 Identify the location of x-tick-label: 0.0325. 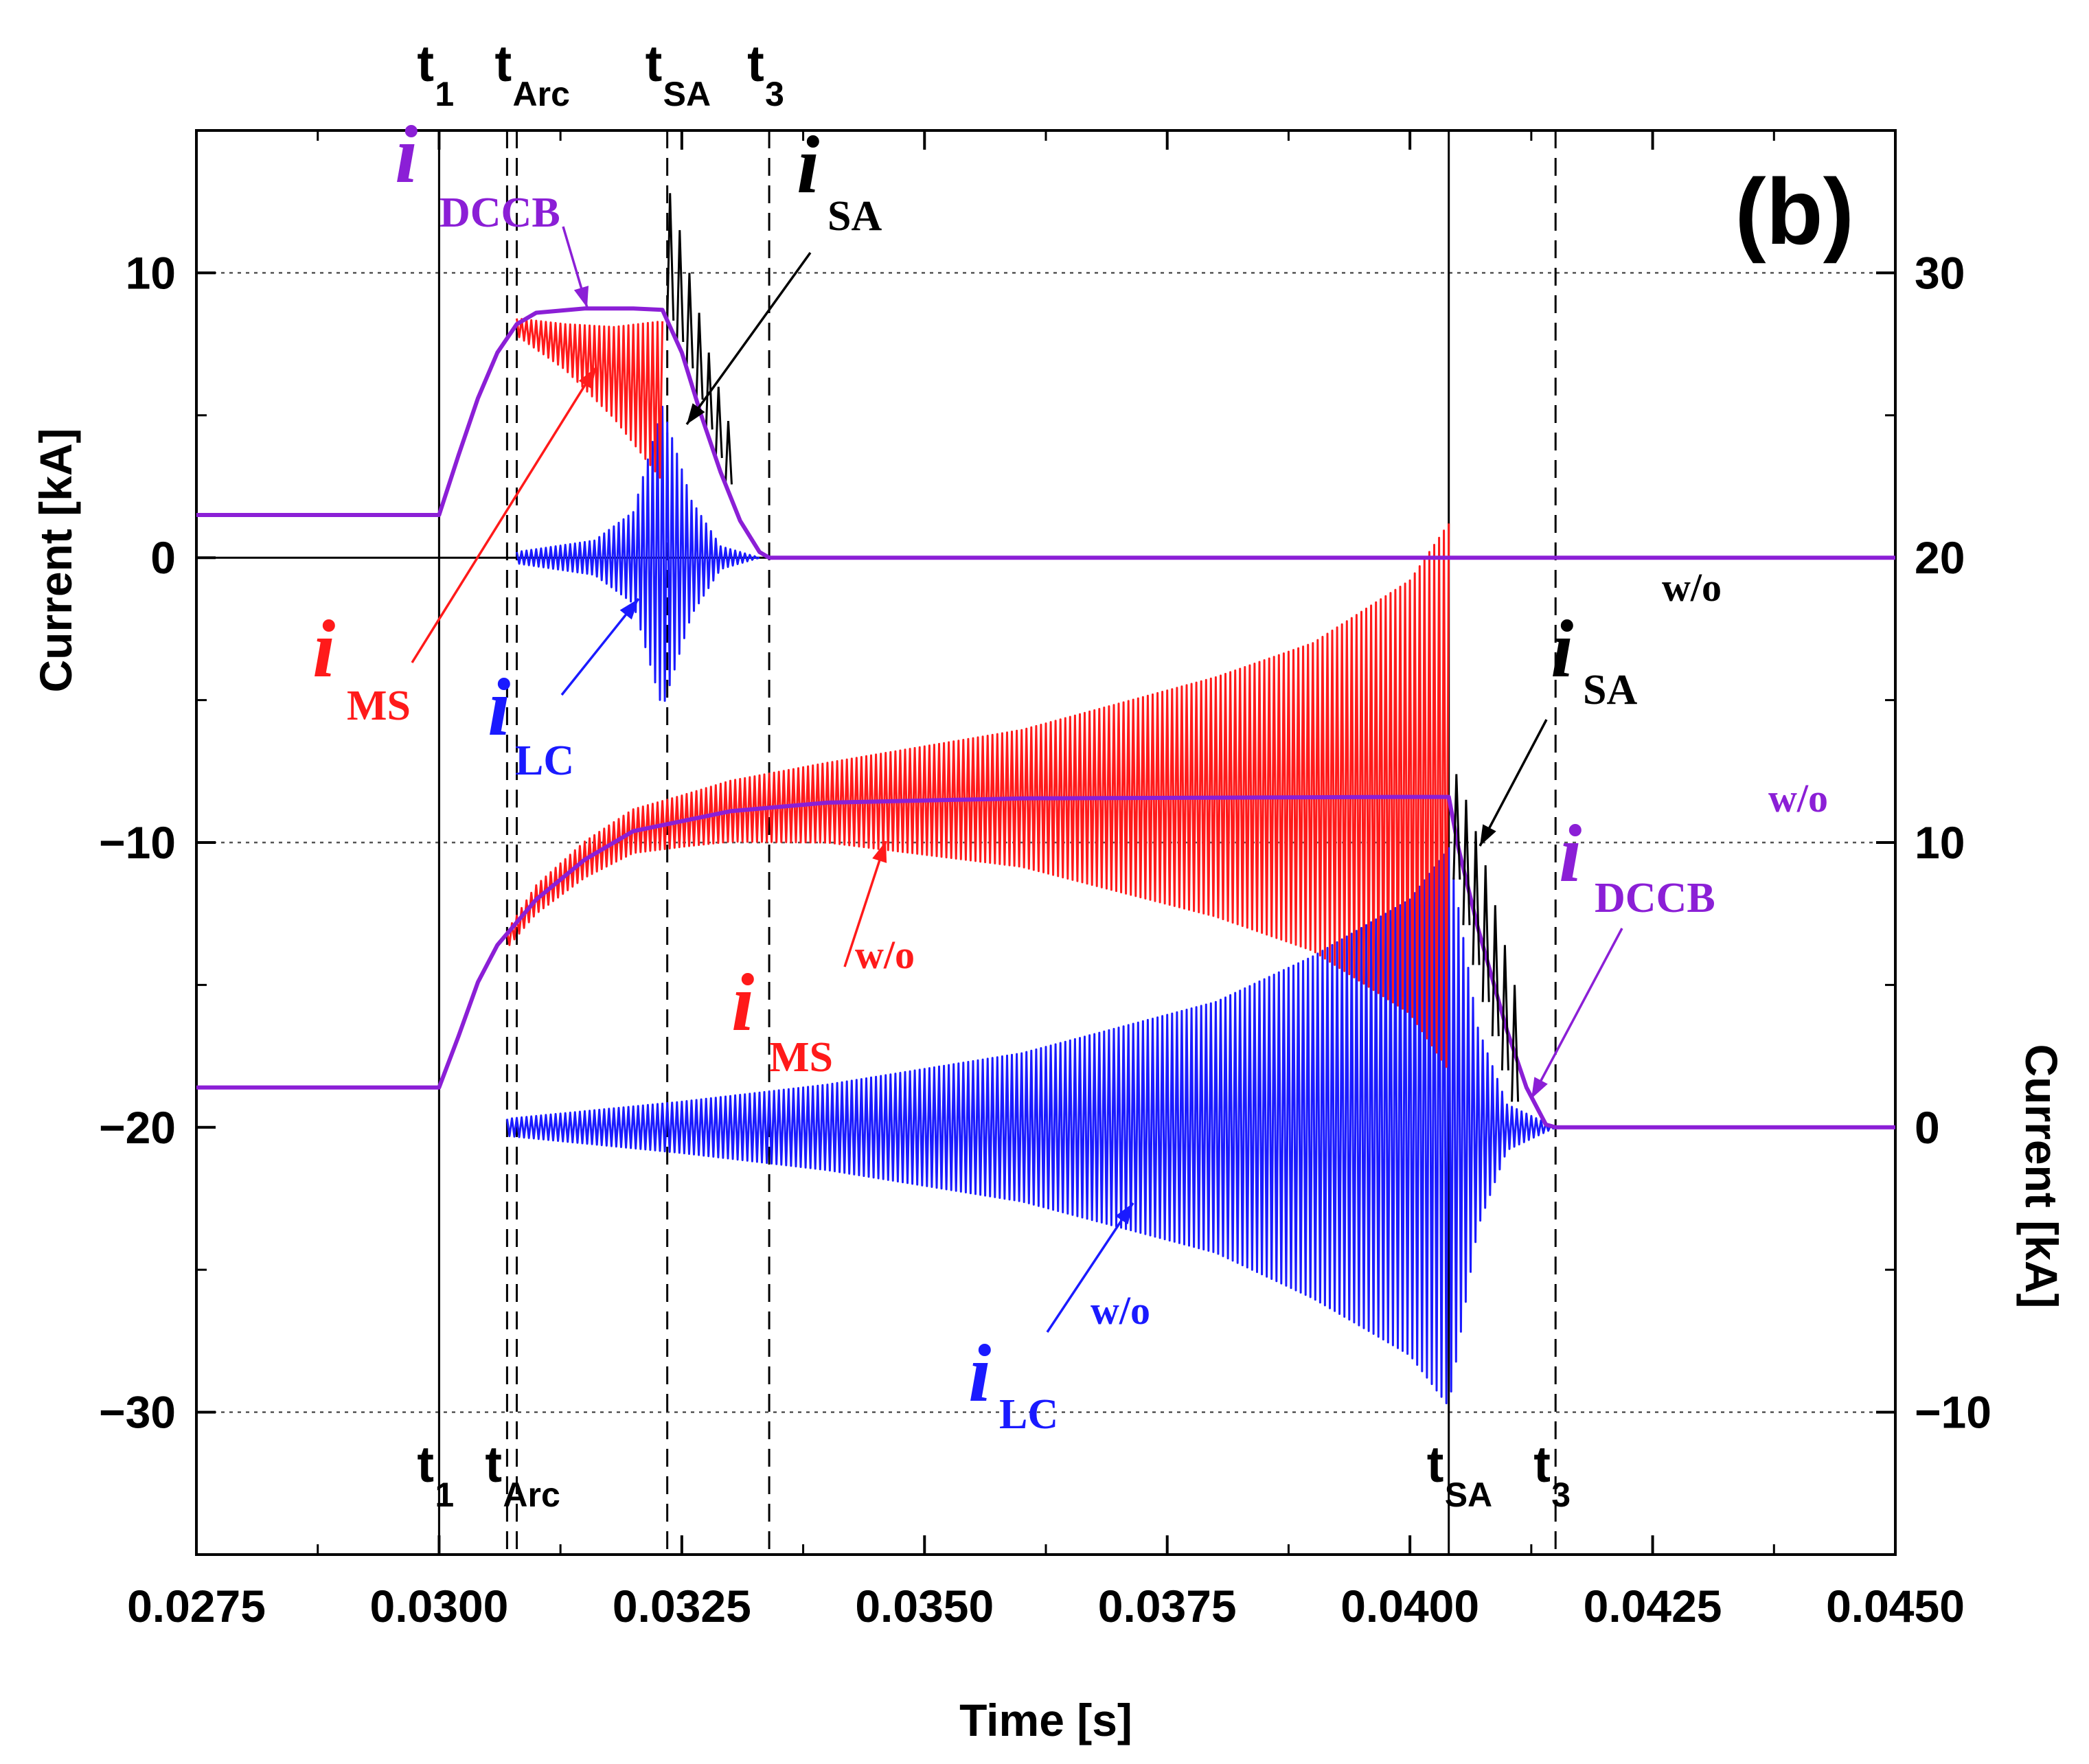
(682, 1606).